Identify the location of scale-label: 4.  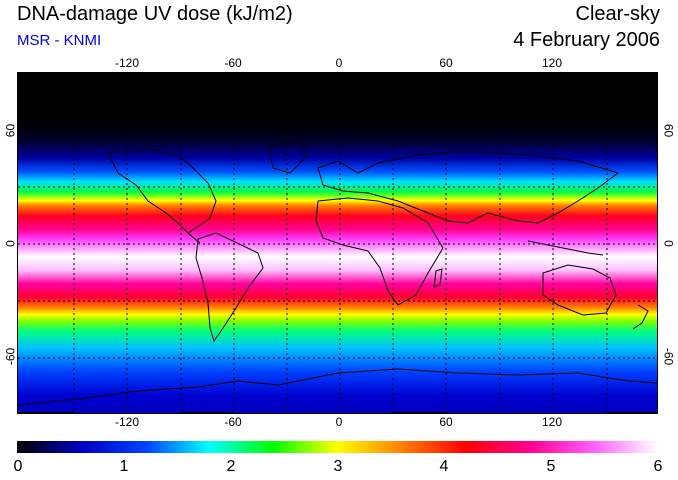
(444, 466).